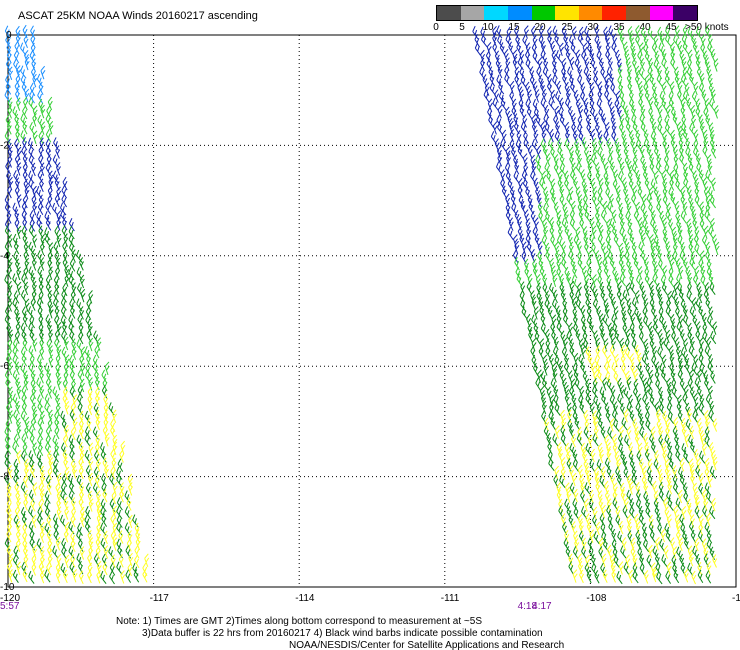 The width and height of the screenshot is (740, 650). I want to click on latitude-tick-label: -2, so click(4, 145).